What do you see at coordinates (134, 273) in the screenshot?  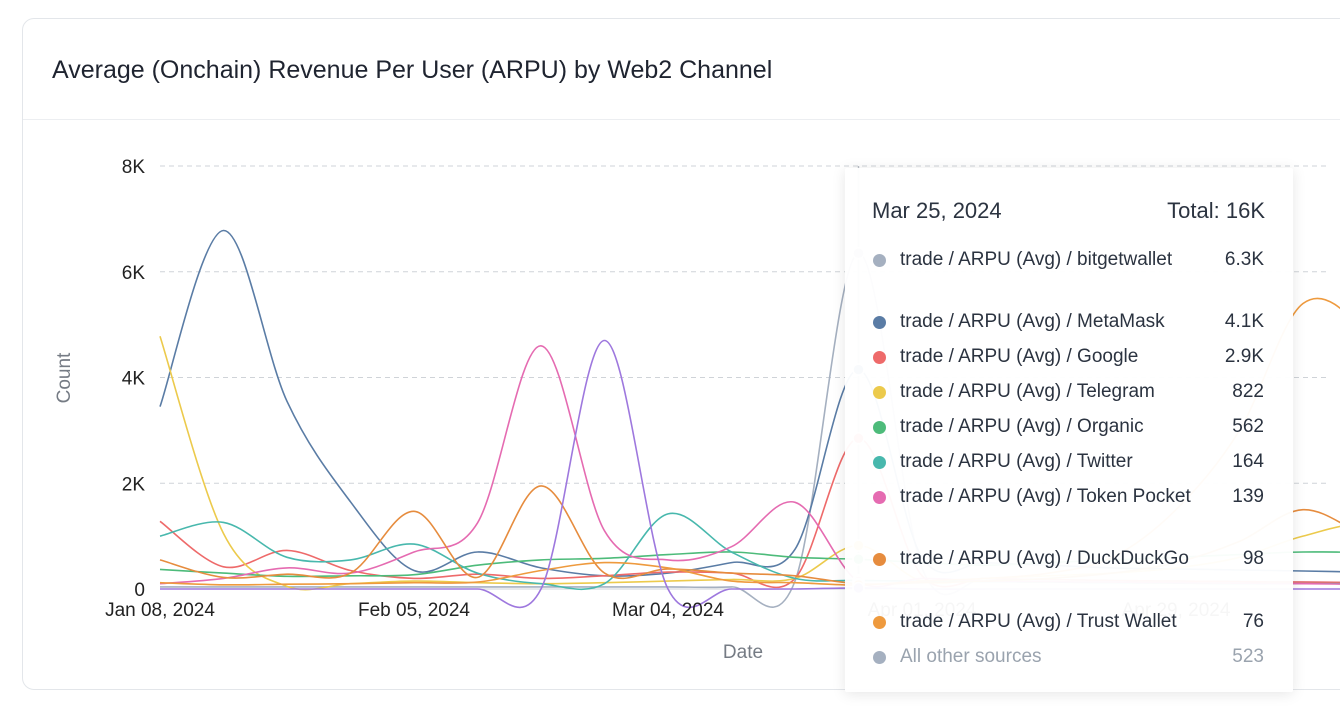 I see `y-tick-label: 6K` at bounding box center [134, 273].